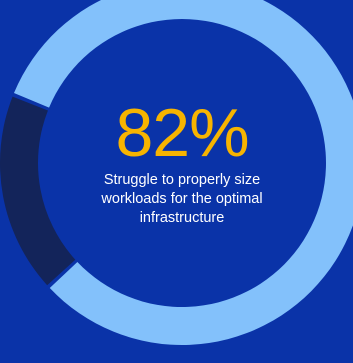  What do you see at coordinates (182, 133) in the screenshot?
I see `stat-value: 82%` at bounding box center [182, 133].